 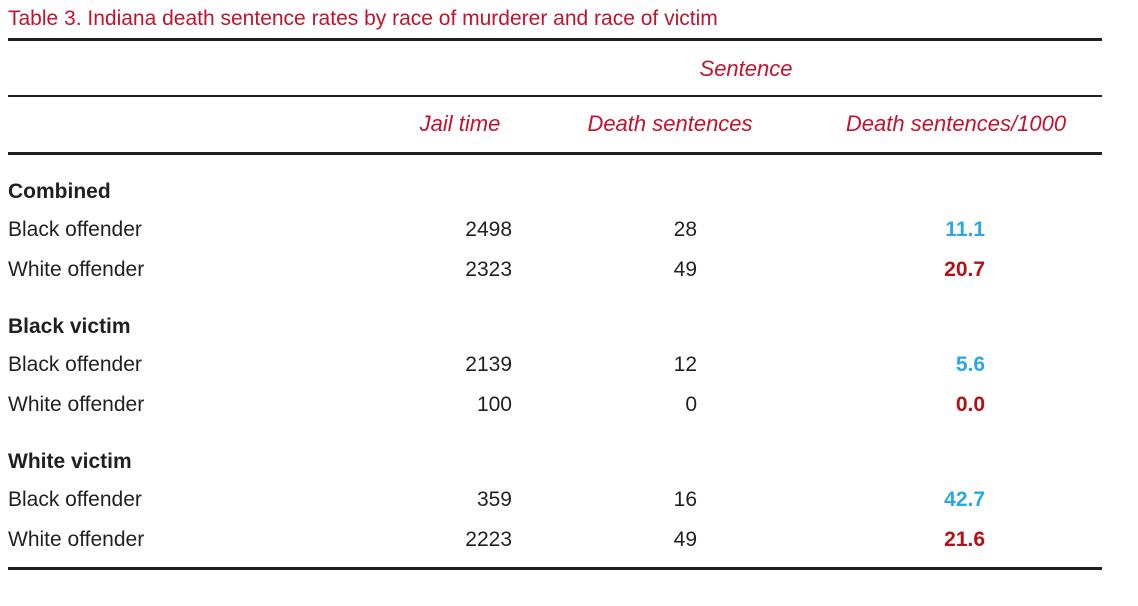 What do you see at coordinates (965, 499) in the screenshot?
I see `rate-value: 42.7` at bounding box center [965, 499].